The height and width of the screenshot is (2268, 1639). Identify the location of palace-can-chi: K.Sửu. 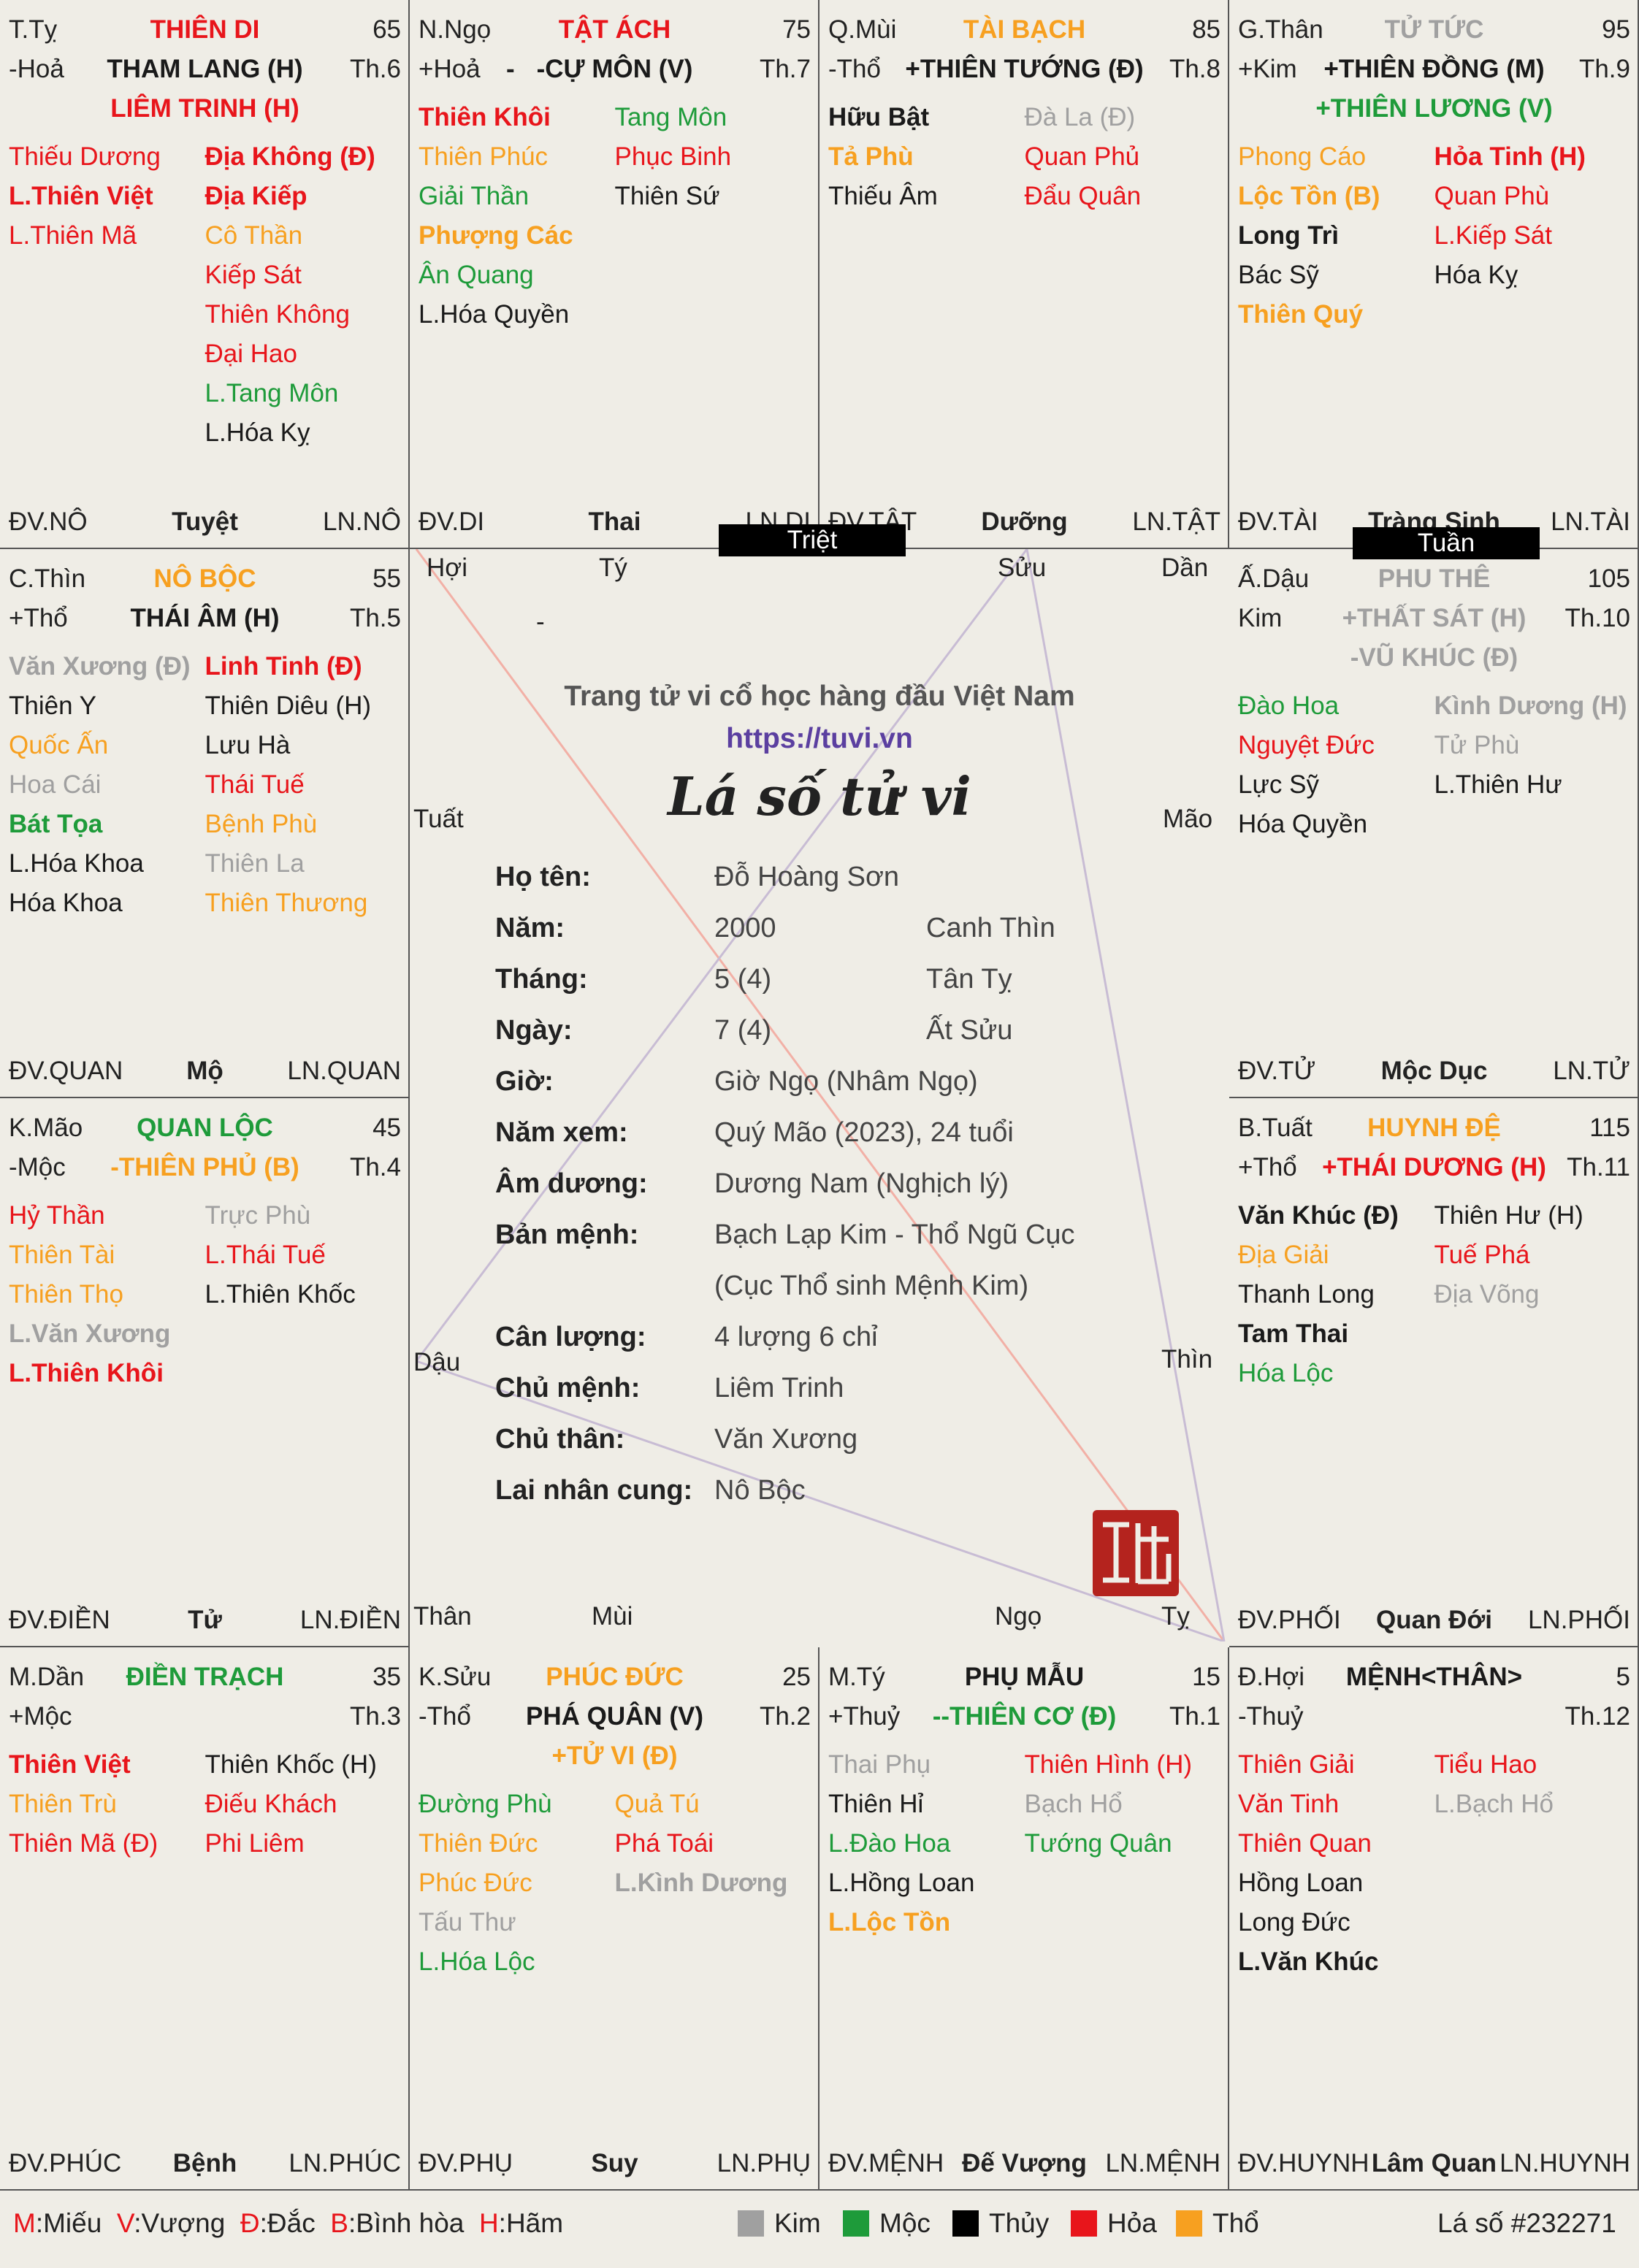
(455, 1677).